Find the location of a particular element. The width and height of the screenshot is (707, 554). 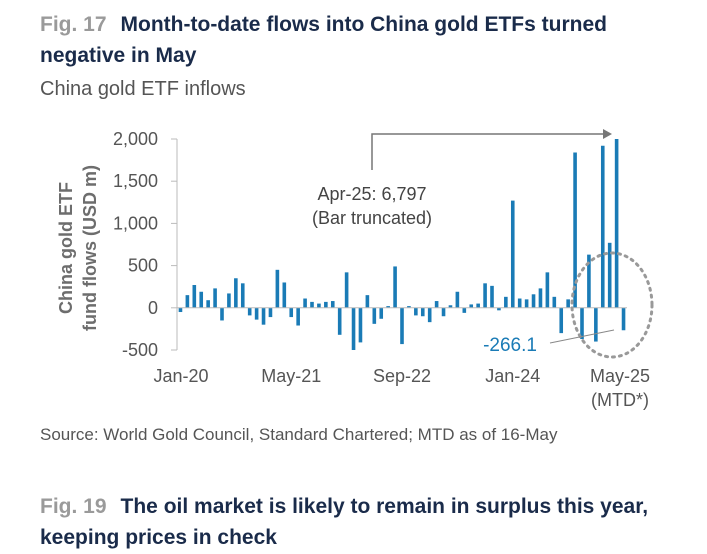

next-figure-number: Fig. 19 is located at coordinates (73, 506).